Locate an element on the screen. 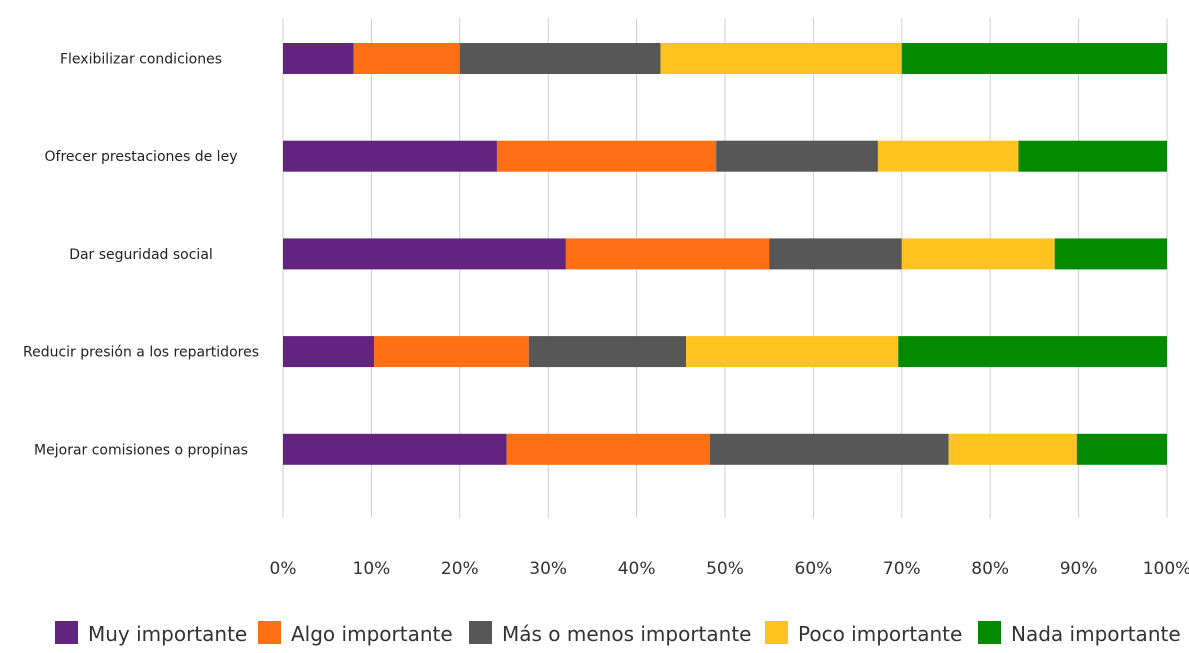 Image resolution: width=1189 pixels, height=653 pixels. legend-label: Más o menos importante is located at coordinates (626, 634).